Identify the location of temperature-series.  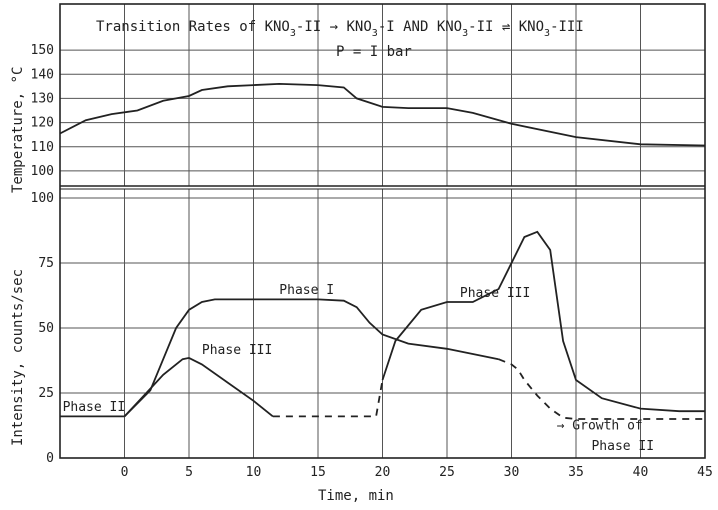
(382, 114).